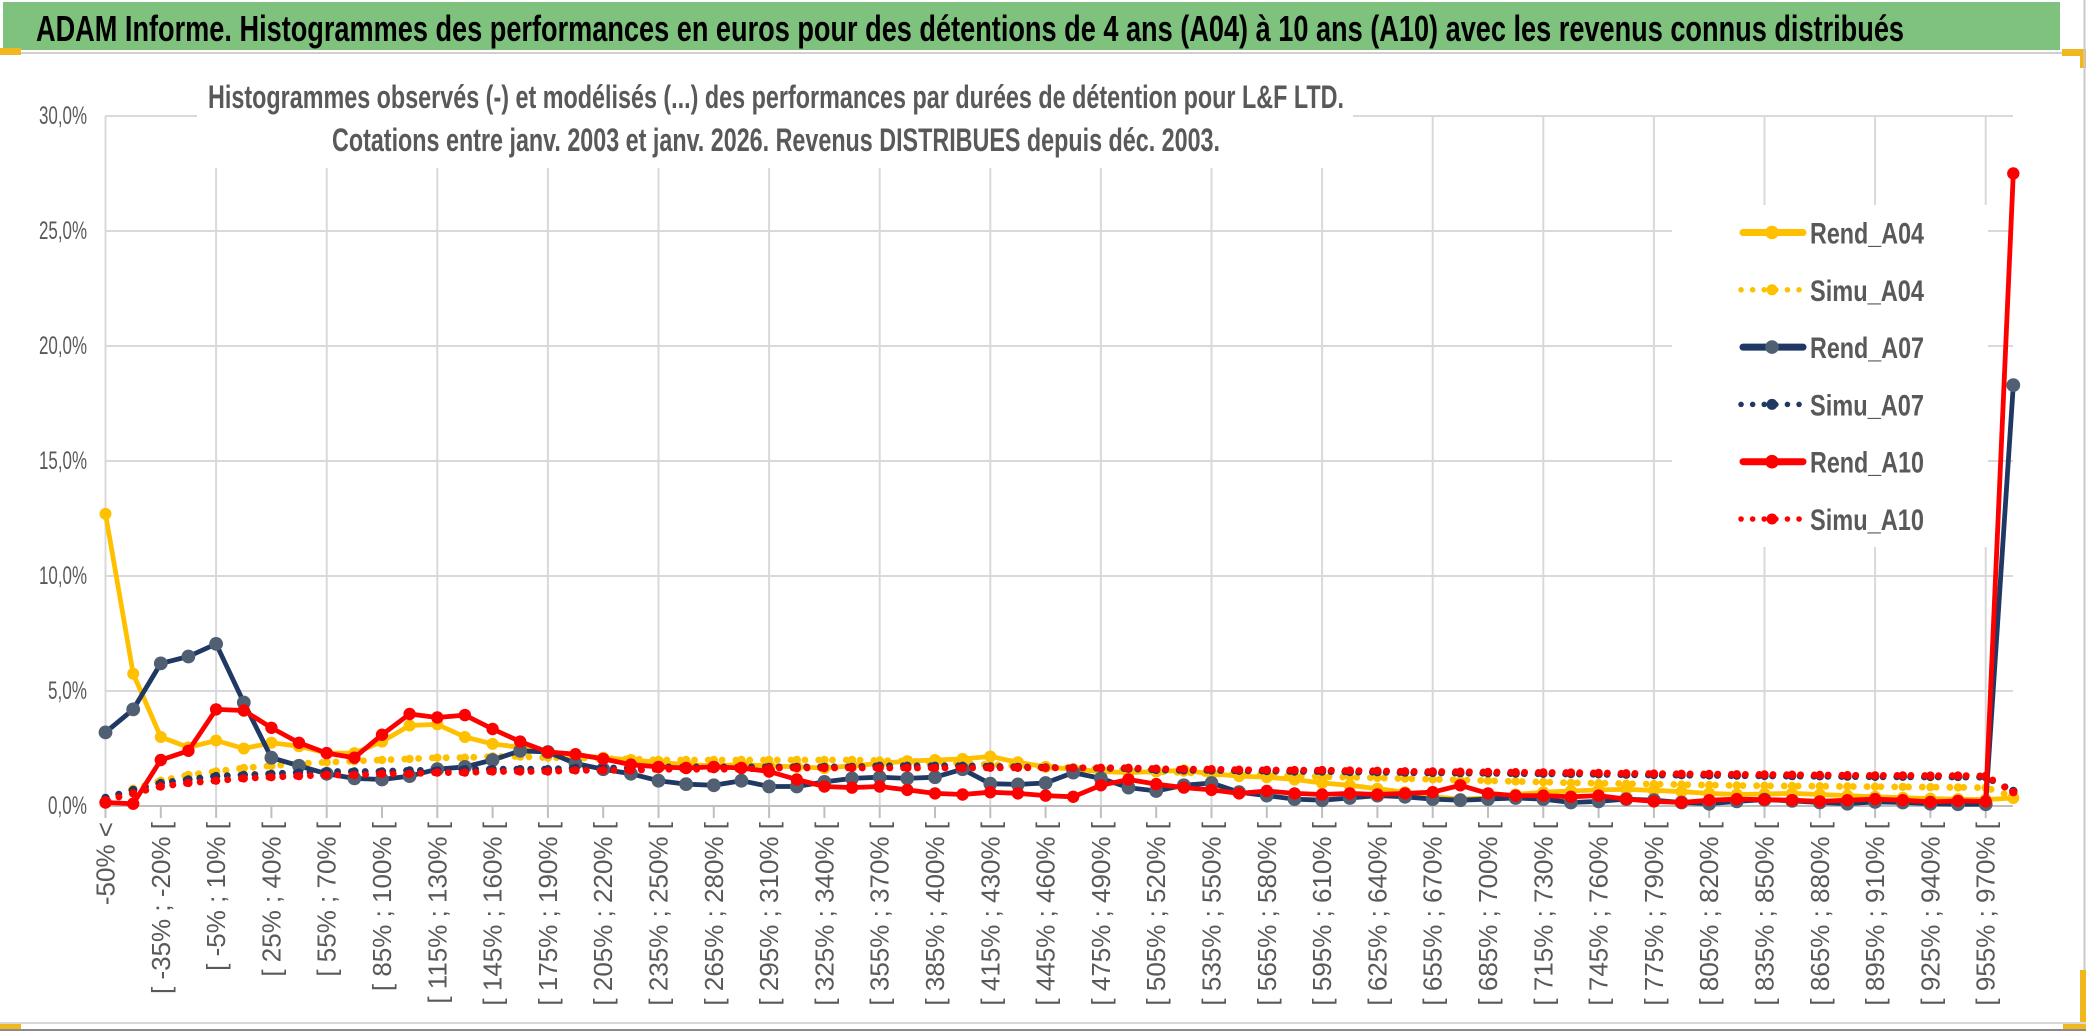  I want to click on svg-text: [ 625% ; 640% [, so click(1377, 913).